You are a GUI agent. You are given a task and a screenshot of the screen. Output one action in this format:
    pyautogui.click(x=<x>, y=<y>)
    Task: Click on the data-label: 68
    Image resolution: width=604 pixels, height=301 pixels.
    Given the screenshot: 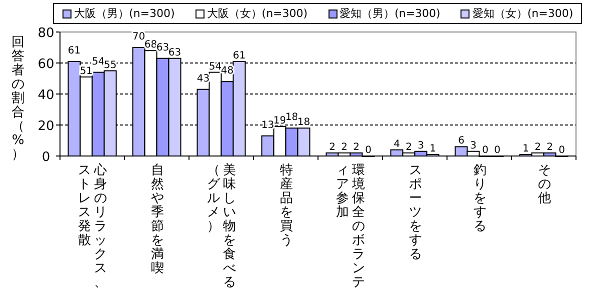 What is the action you would take?
    pyautogui.click(x=151, y=45)
    